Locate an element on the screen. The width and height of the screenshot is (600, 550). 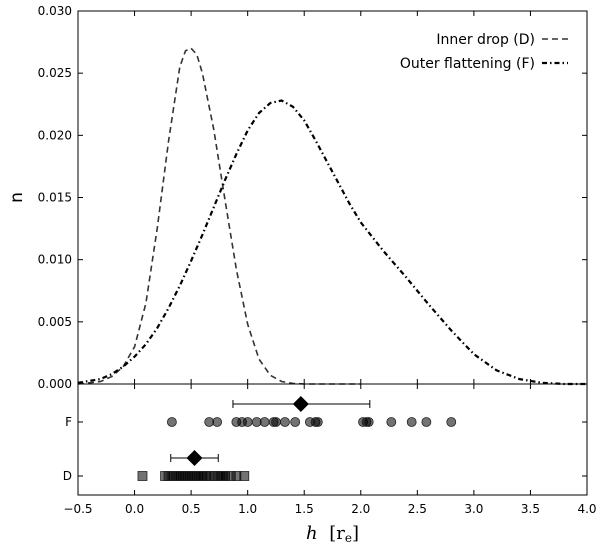
x-tick-label: 3.0 is located at coordinates (473, 509).